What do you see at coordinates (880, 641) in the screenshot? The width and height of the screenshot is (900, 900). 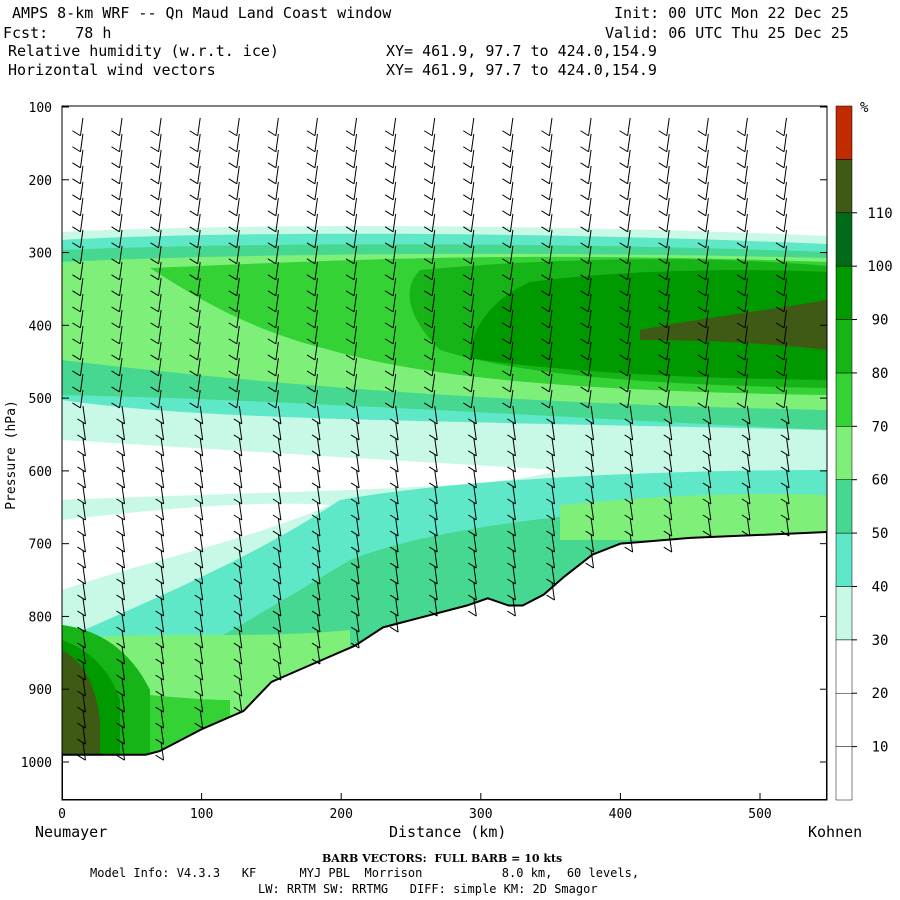 I see `colorbar-label: 30` at bounding box center [880, 641].